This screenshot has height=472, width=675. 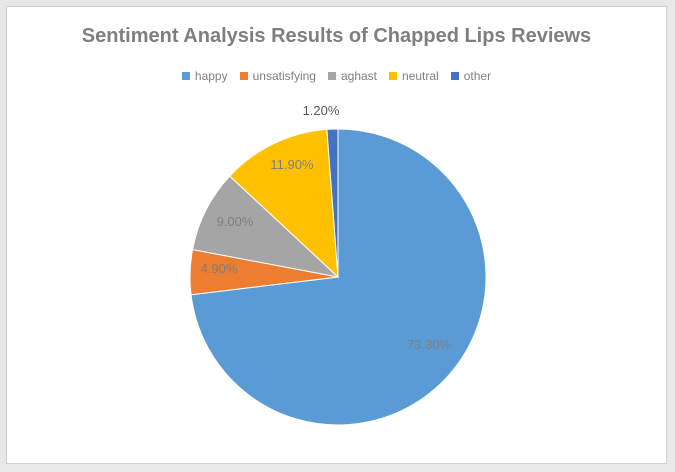 What do you see at coordinates (219, 268) in the screenshot?
I see `data-label-unsatisfying: 4.90%` at bounding box center [219, 268].